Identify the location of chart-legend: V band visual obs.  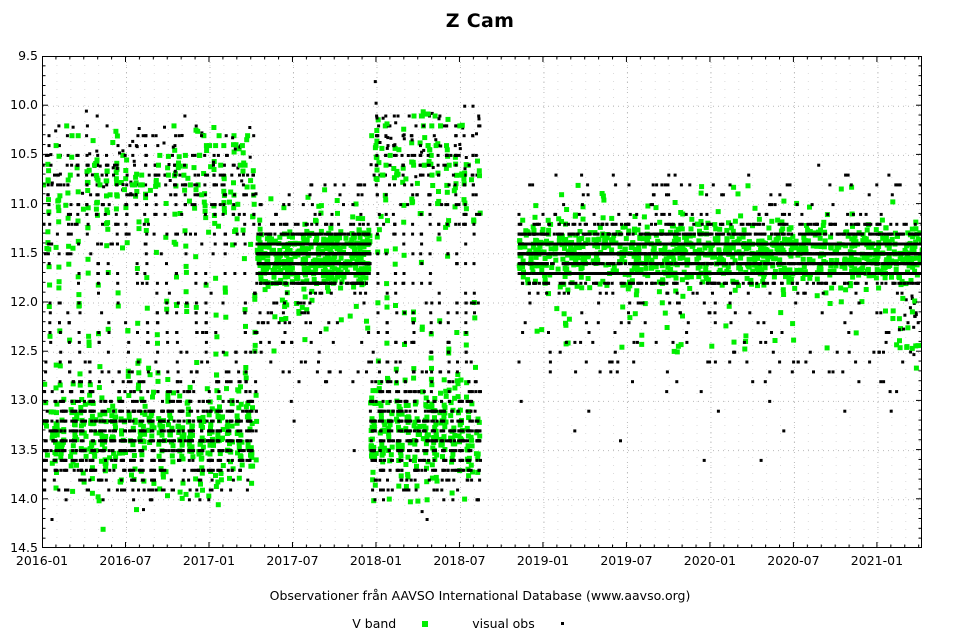
(480, 623).